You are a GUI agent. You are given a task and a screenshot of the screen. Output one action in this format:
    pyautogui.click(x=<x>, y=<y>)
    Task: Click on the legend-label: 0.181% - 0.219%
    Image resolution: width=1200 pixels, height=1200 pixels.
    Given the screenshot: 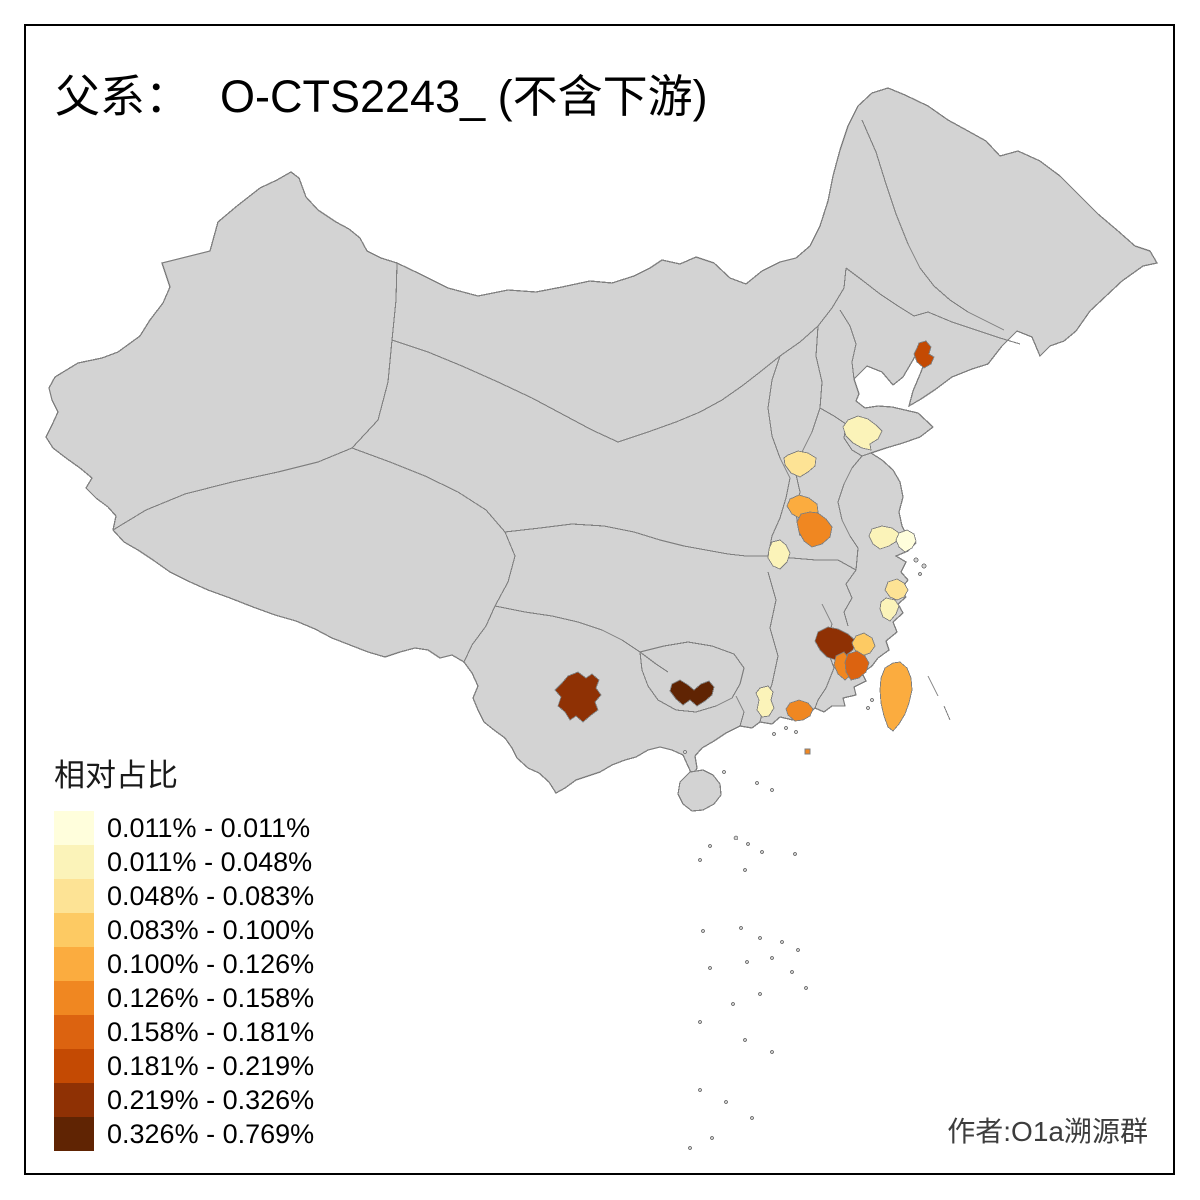 What is the action you would take?
    pyautogui.click(x=211, y=1065)
    